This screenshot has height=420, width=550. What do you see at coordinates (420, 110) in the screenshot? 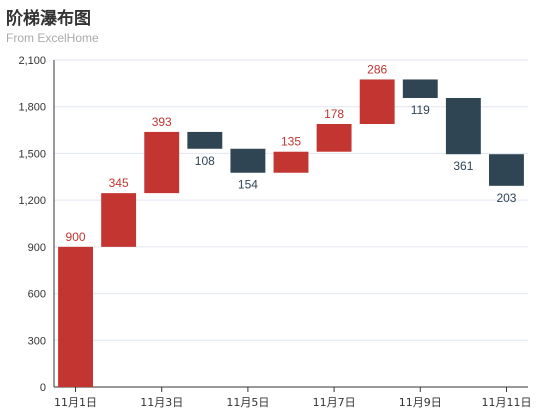
I see `data-label: 119` at bounding box center [420, 110].